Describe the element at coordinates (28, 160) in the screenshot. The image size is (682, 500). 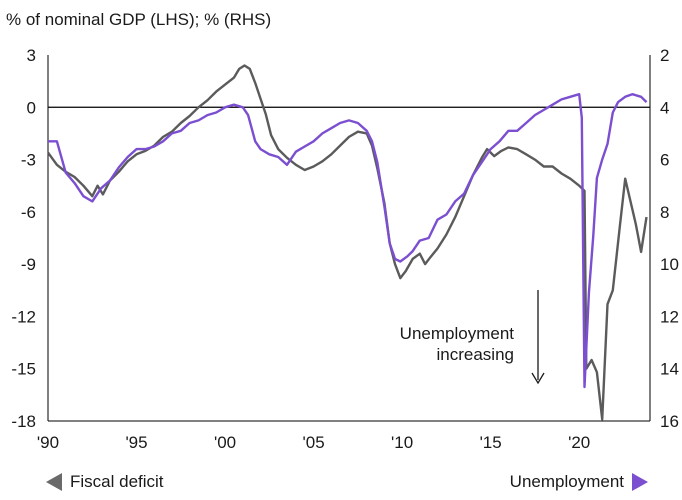
I see `y-left-tick-label: -3` at that location.